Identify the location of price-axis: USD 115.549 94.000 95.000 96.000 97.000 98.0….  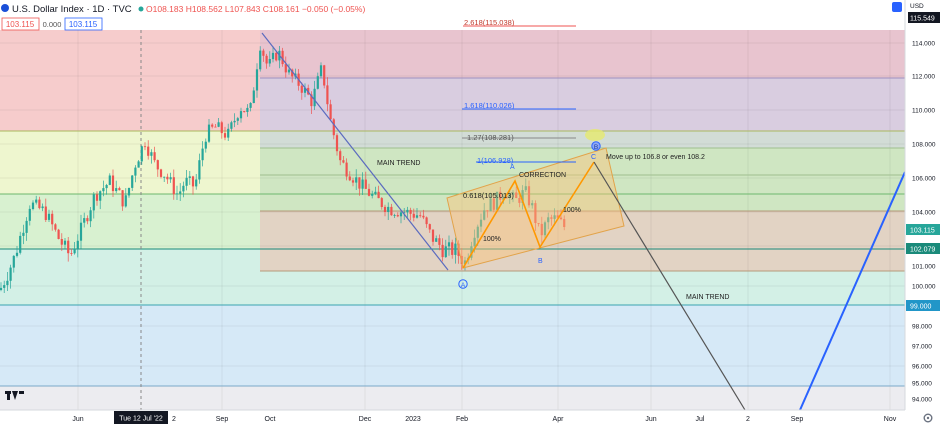
(916, 213).